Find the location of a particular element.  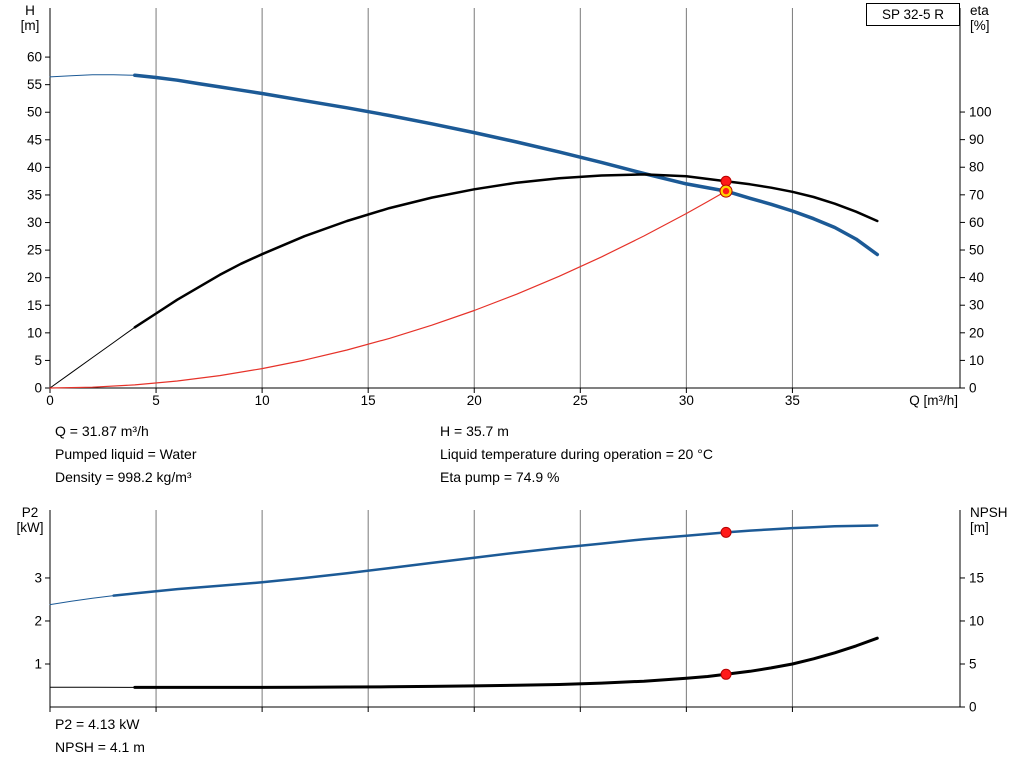

y-left-tick-label: 45 is located at coordinates (34, 139).